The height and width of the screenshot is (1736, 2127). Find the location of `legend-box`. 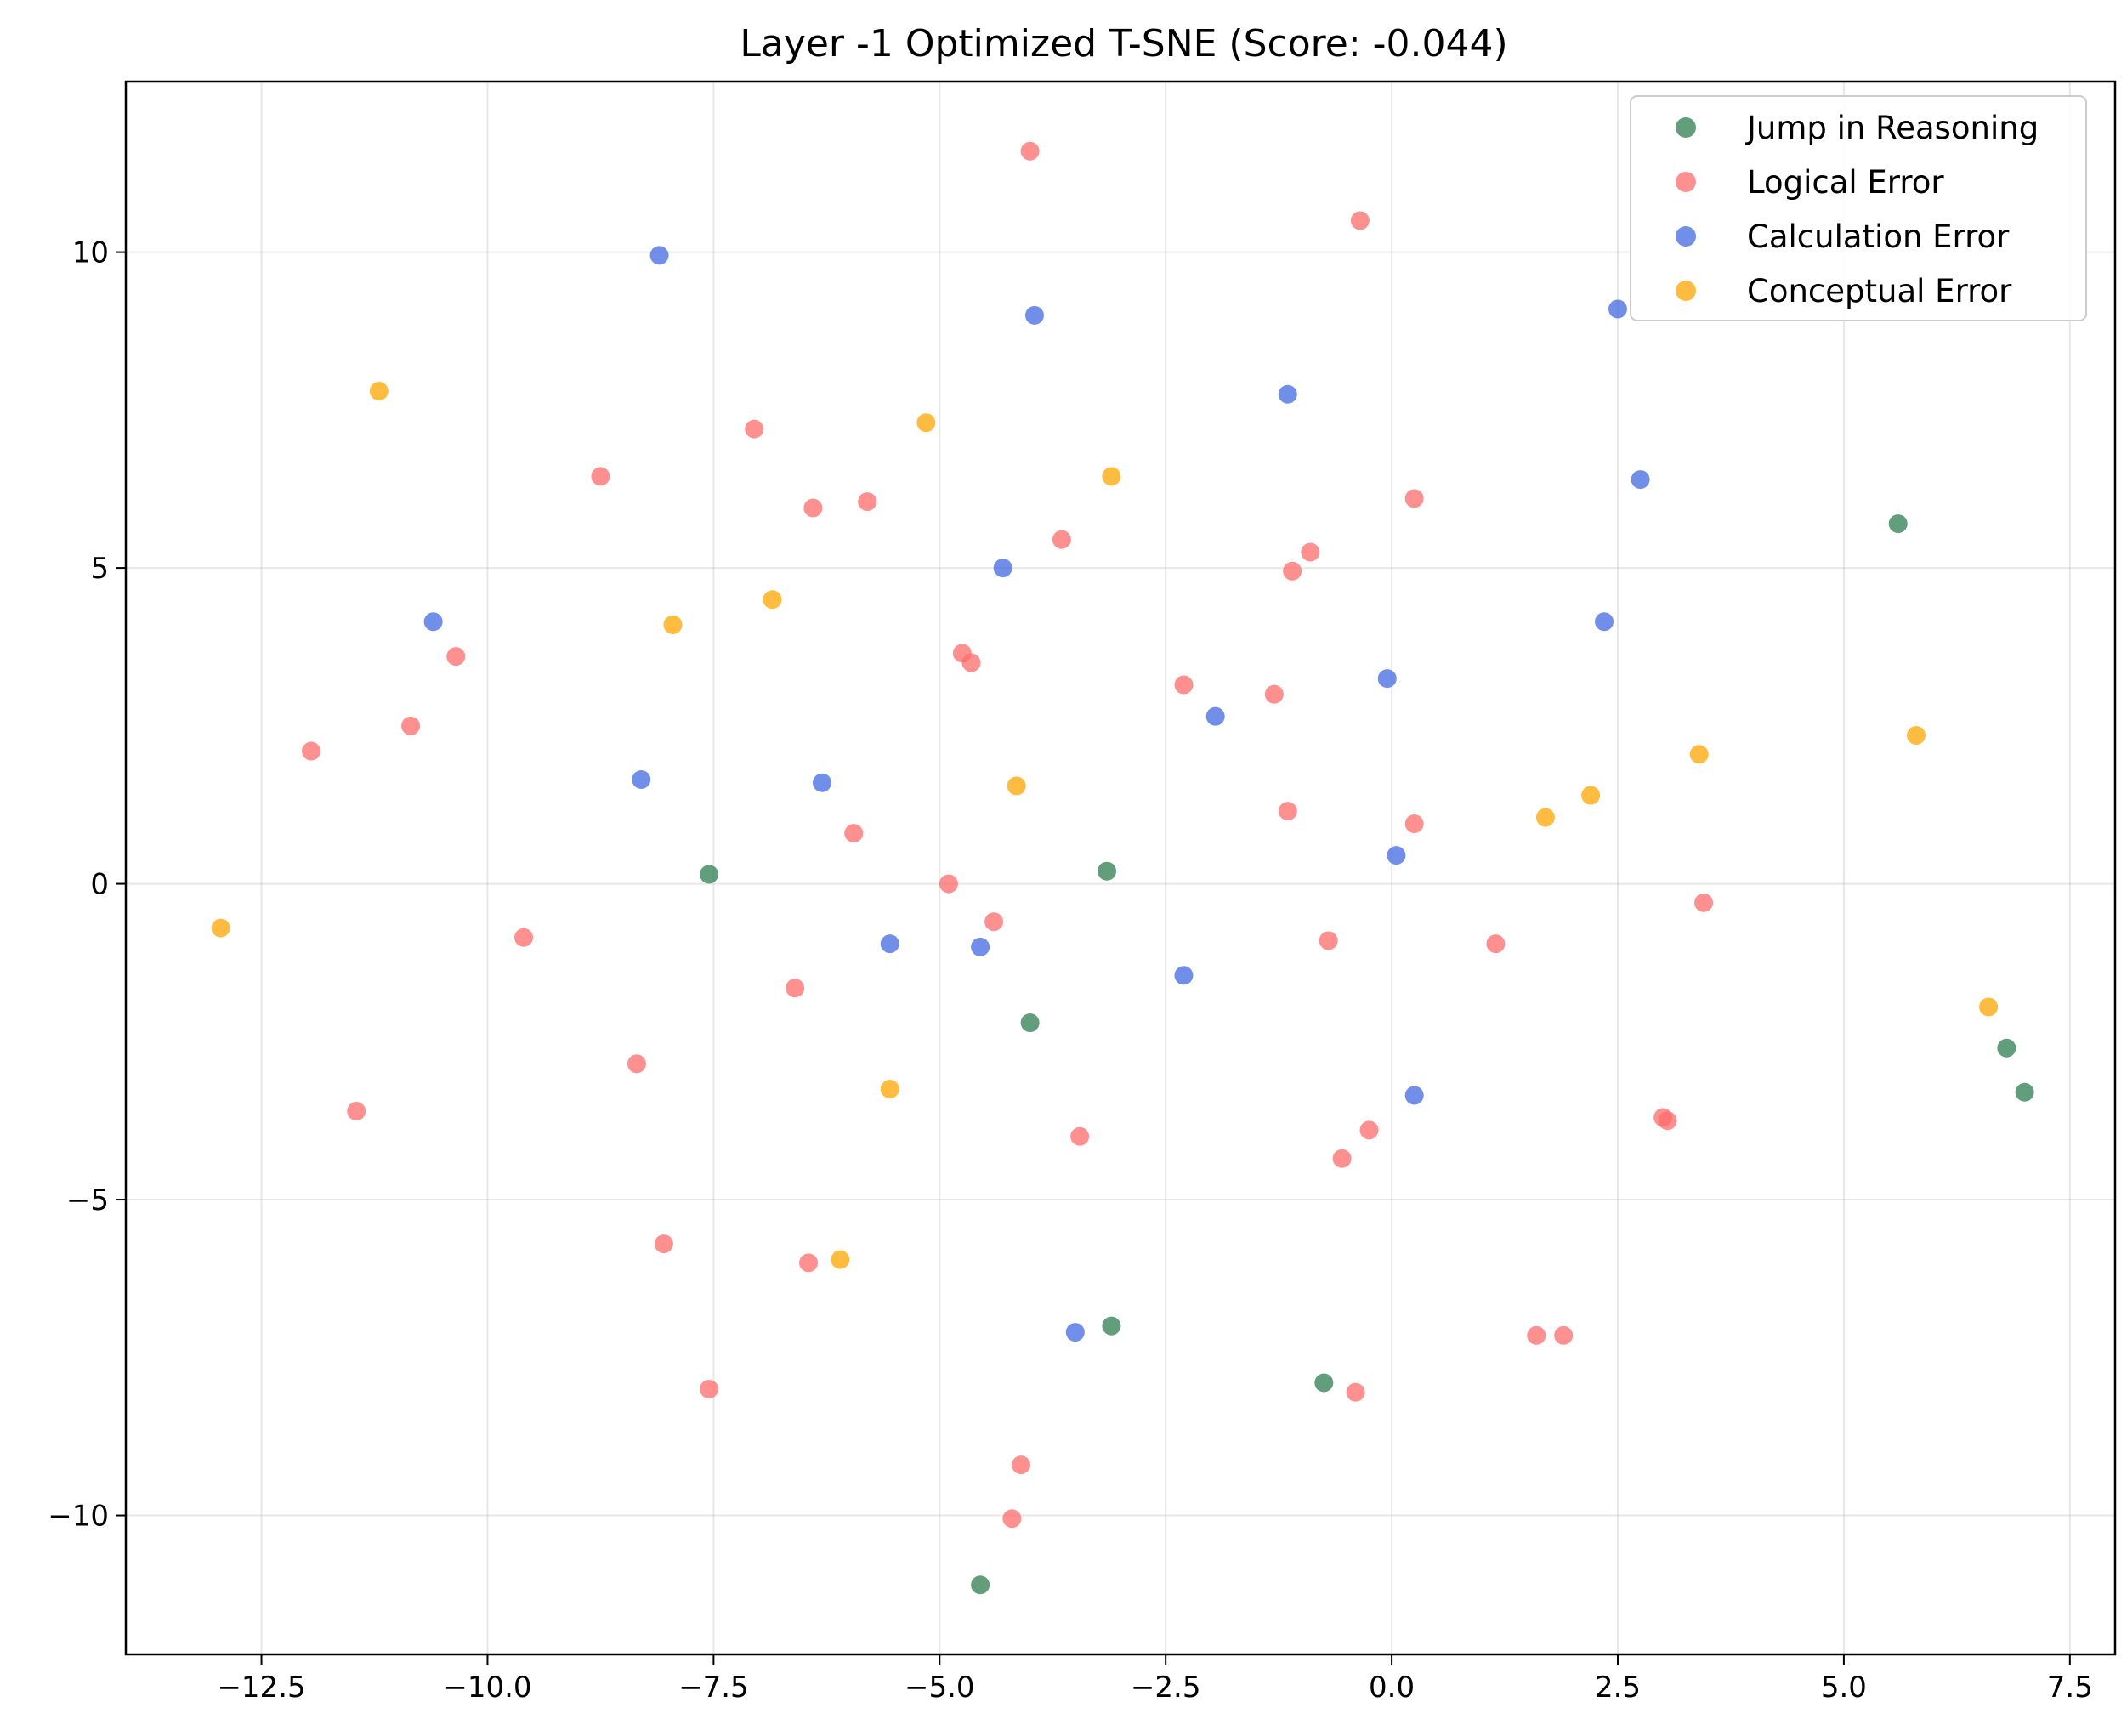

legend-box is located at coordinates (1858, 208).